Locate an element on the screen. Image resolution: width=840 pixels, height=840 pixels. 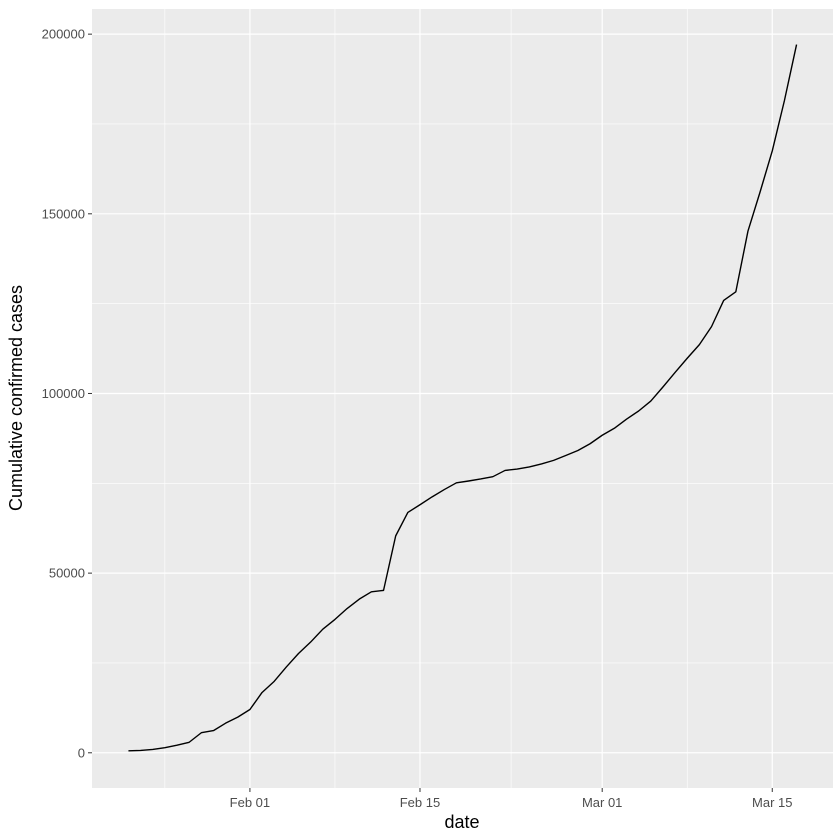
x-tick-label: Mar 15 is located at coordinates (772, 802).